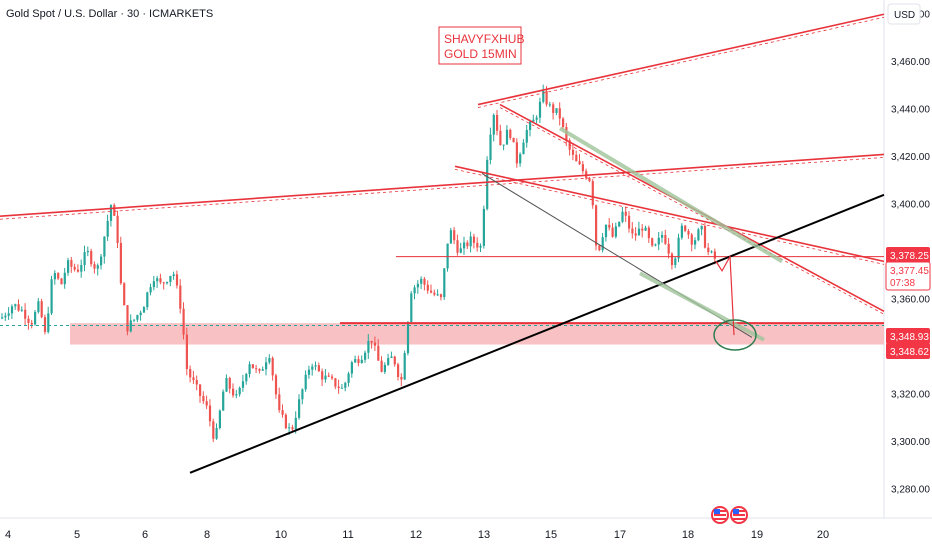  I want to click on y-tick-label-6: 3,400.00, so click(910, 204).